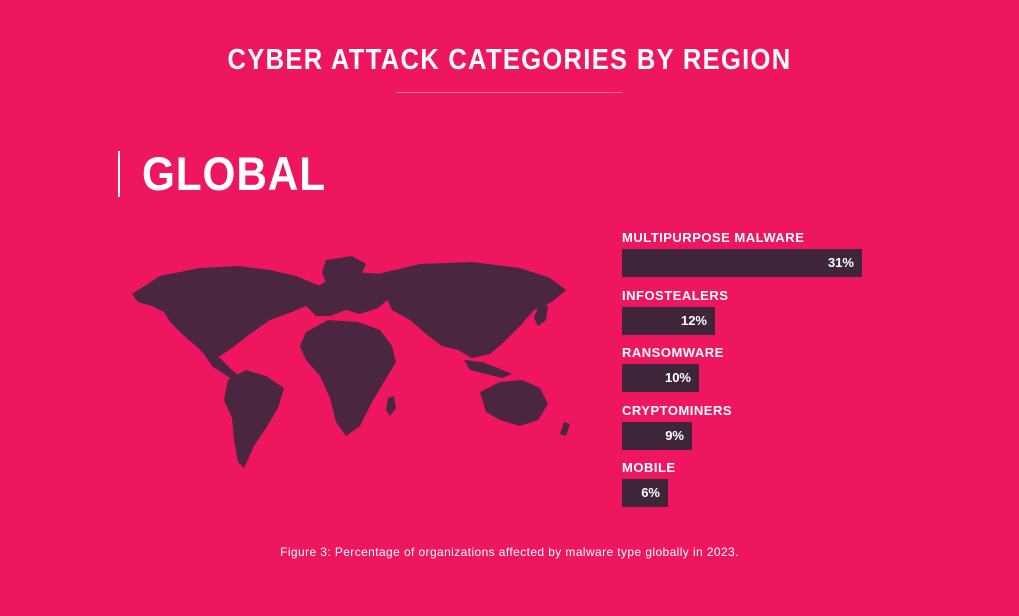 This screenshot has width=1019, height=616. I want to click on title-divider, so click(509, 92).